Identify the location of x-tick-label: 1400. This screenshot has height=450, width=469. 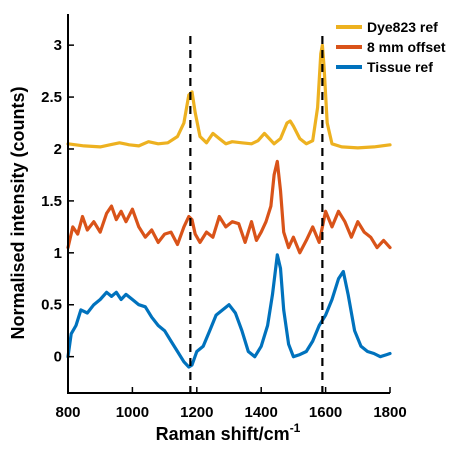
(261, 412).